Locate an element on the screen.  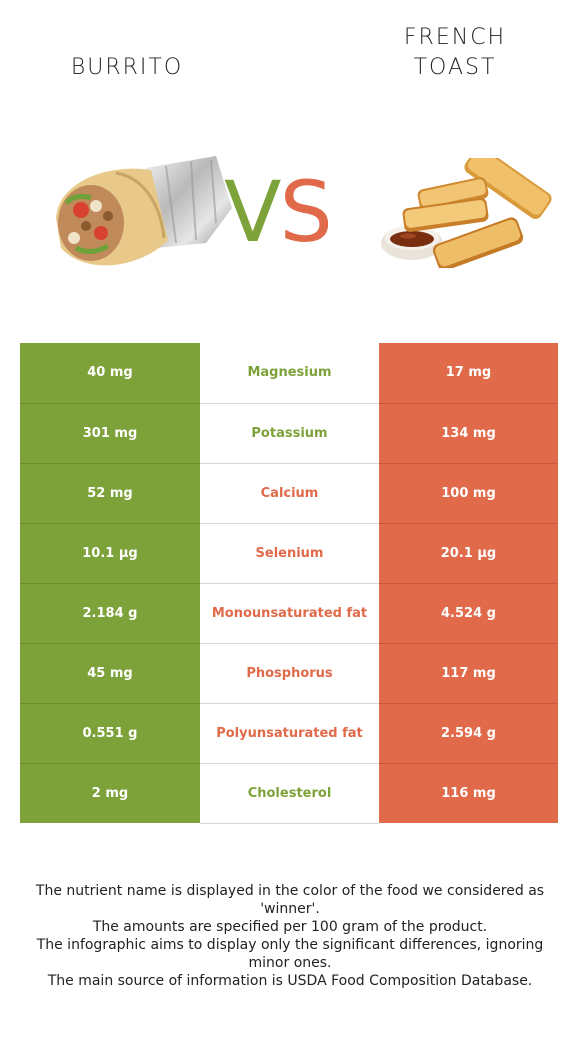
nutrient-name: Magnesium is located at coordinates (289, 373).